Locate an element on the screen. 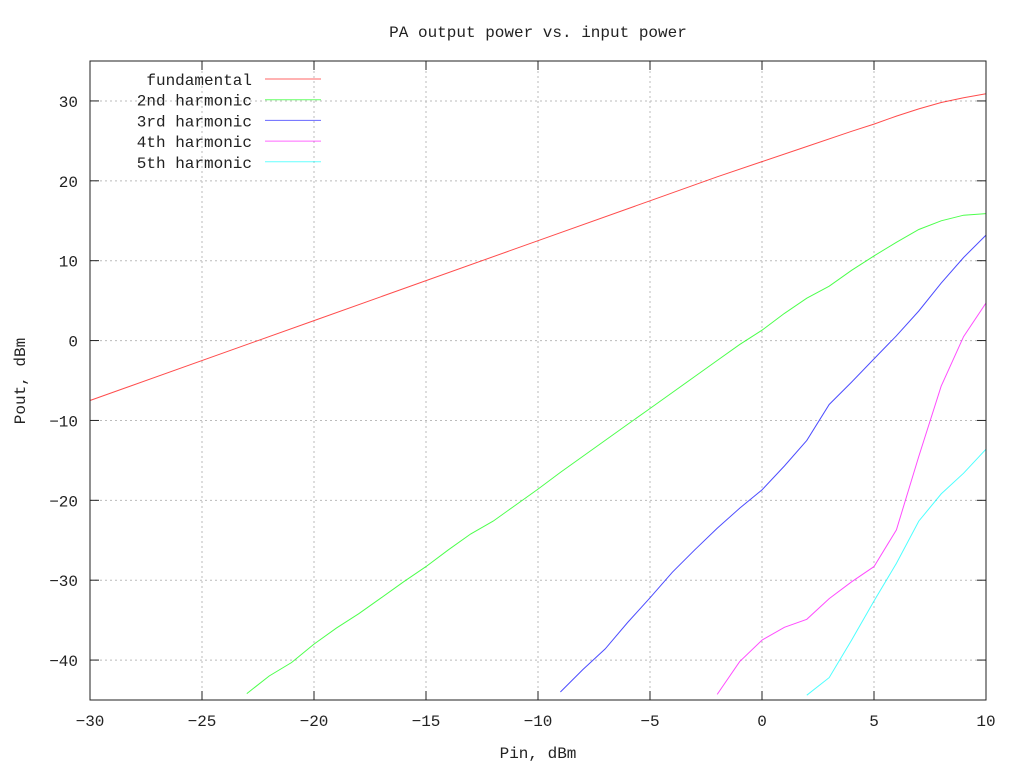  x-tick-label: −20 is located at coordinates (314, 722).